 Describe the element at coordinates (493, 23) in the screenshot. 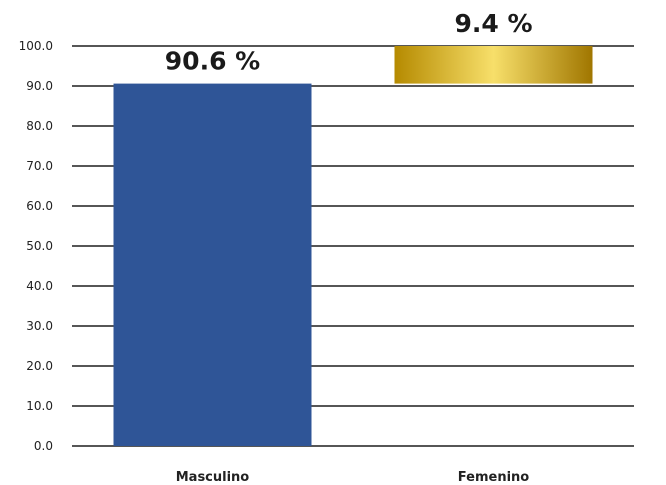

I see `data-label-femenino: 9.4 %` at that location.